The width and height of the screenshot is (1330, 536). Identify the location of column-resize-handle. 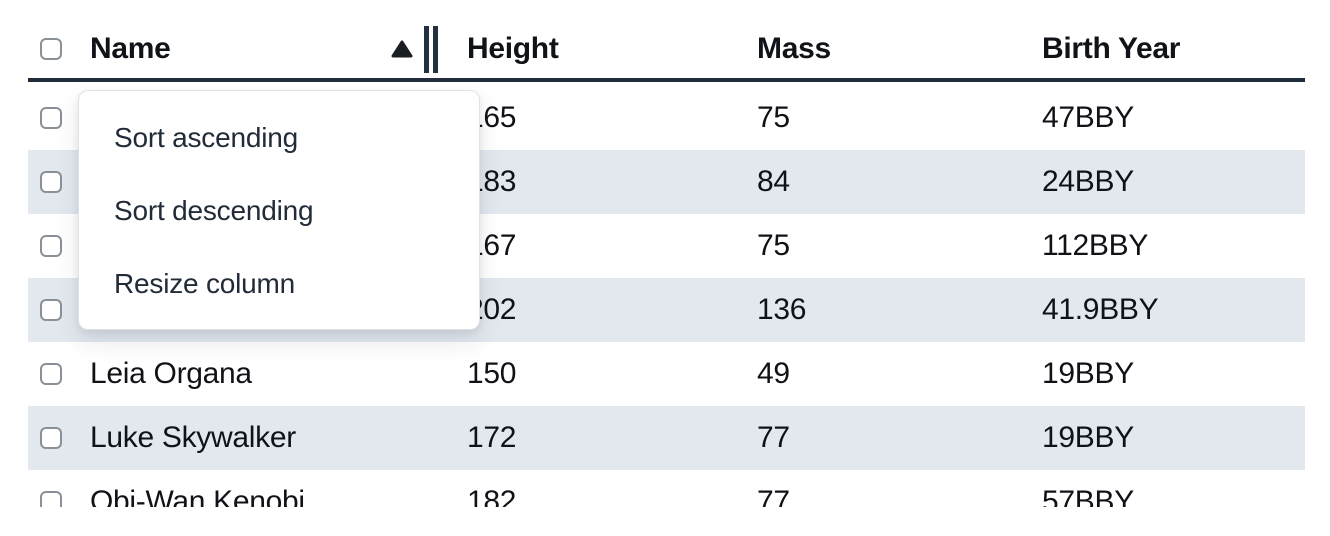
(431, 49).